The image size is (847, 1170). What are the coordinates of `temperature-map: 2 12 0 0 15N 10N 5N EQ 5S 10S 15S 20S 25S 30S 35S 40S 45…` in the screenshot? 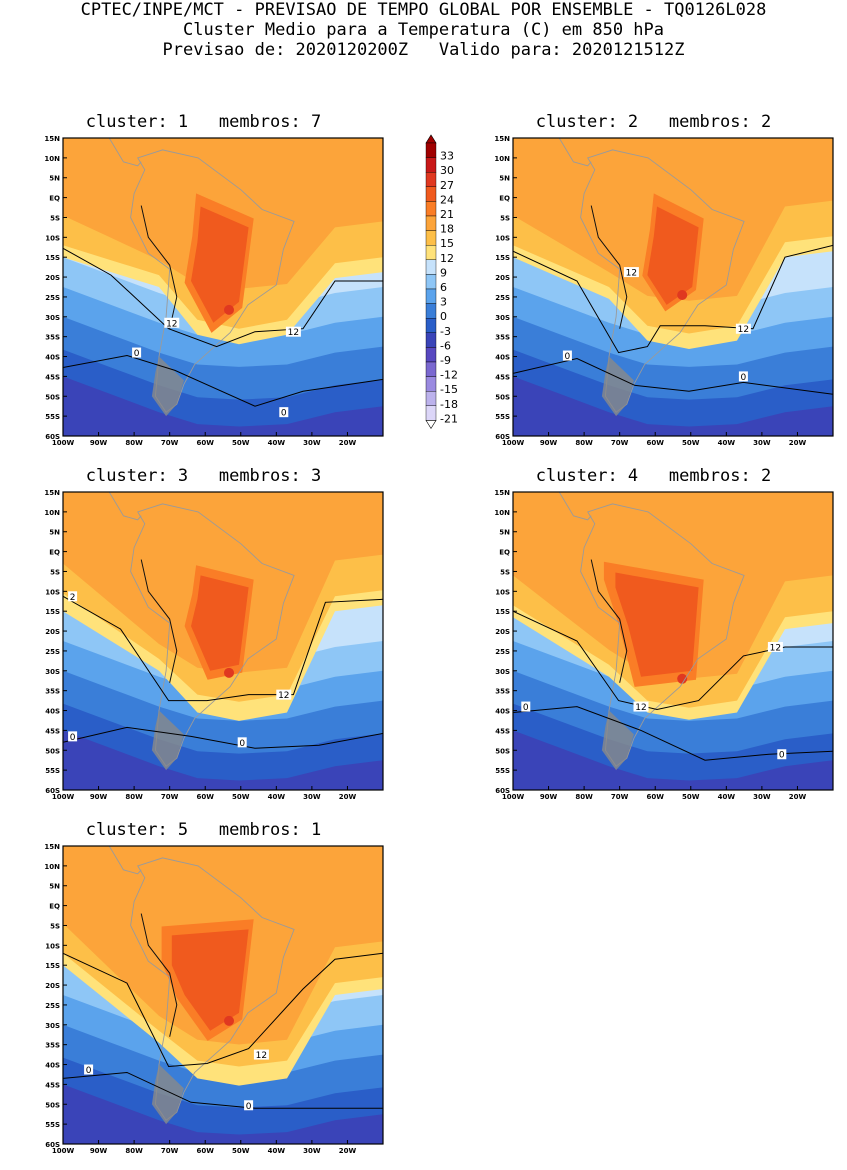 It's located at (214, 645).